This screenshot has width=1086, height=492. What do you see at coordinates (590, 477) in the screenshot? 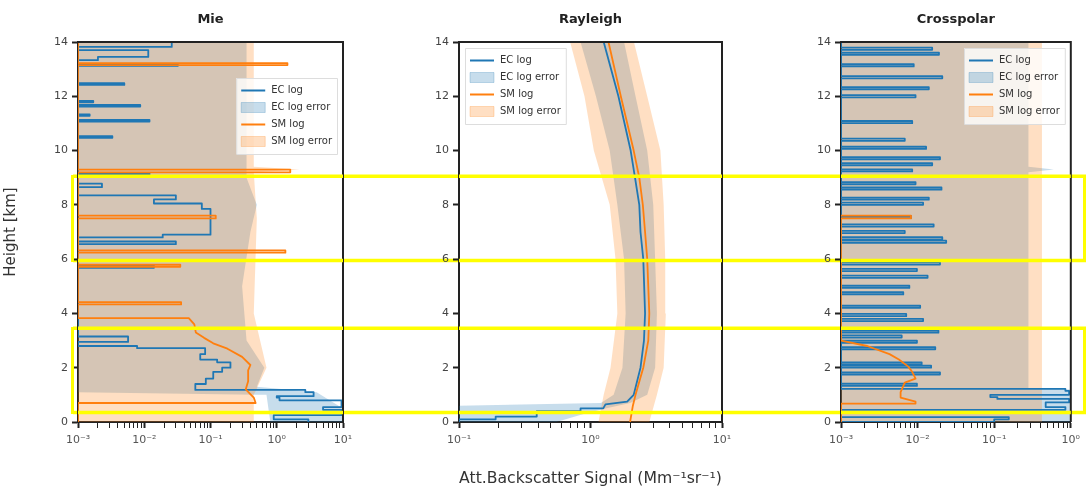
I see `x-axis-title: Att.Backscatter Signal (Mm⁻¹sr⁻¹)` at bounding box center [590, 477].